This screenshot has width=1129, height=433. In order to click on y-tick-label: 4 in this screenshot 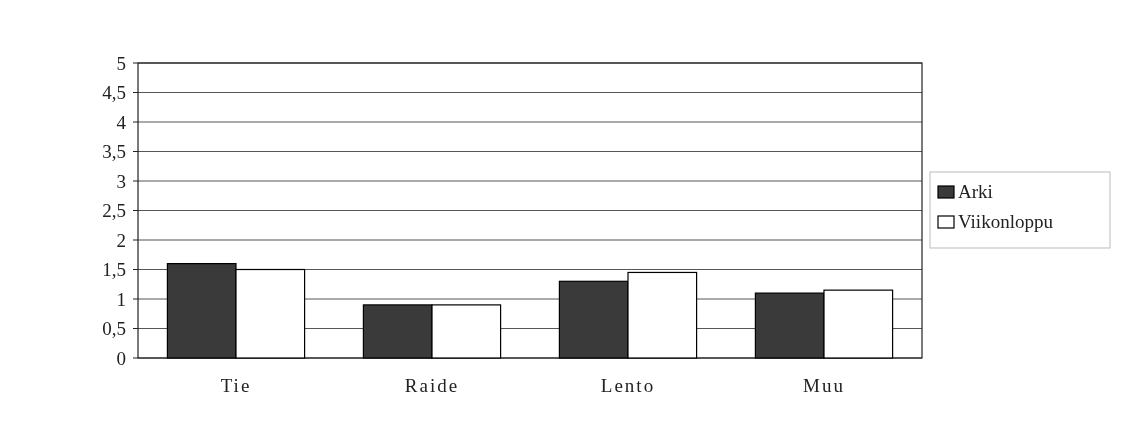, I will do `click(121, 122)`.